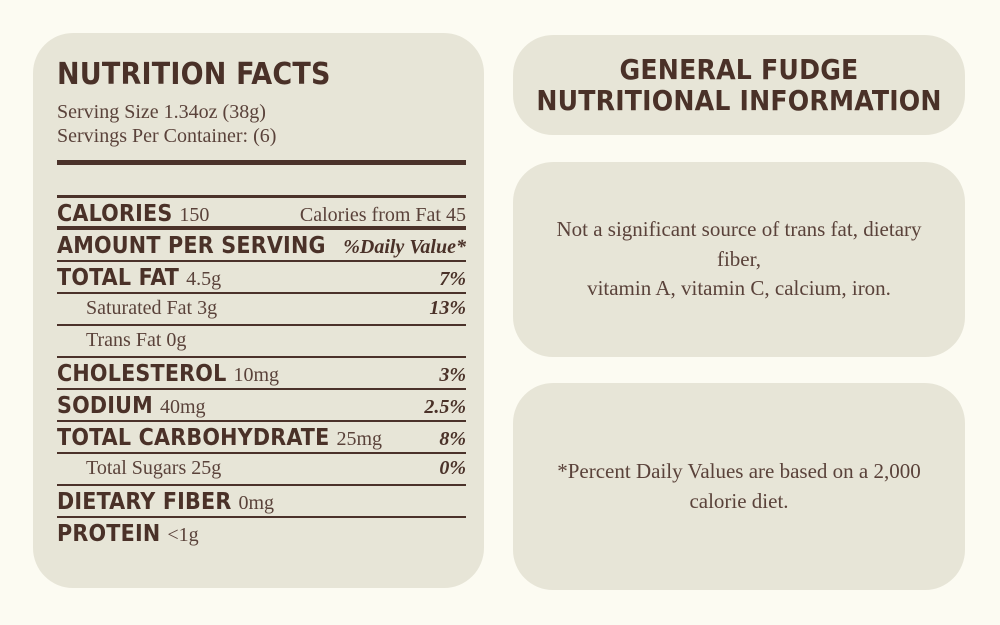 The image size is (1000, 625). What do you see at coordinates (118, 278) in the screenshot?
I see `row-label: TOTAL FAT` at bounding box center [118, 278].